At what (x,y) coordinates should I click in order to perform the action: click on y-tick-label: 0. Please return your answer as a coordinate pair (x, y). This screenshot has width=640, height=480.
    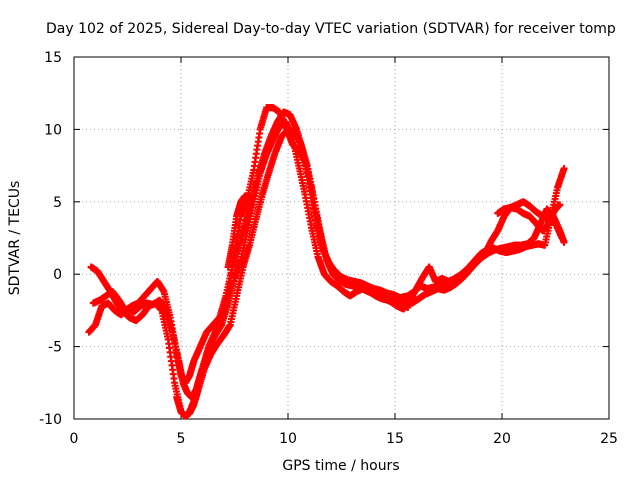
    Looking at the image, I should click on (57, 275).